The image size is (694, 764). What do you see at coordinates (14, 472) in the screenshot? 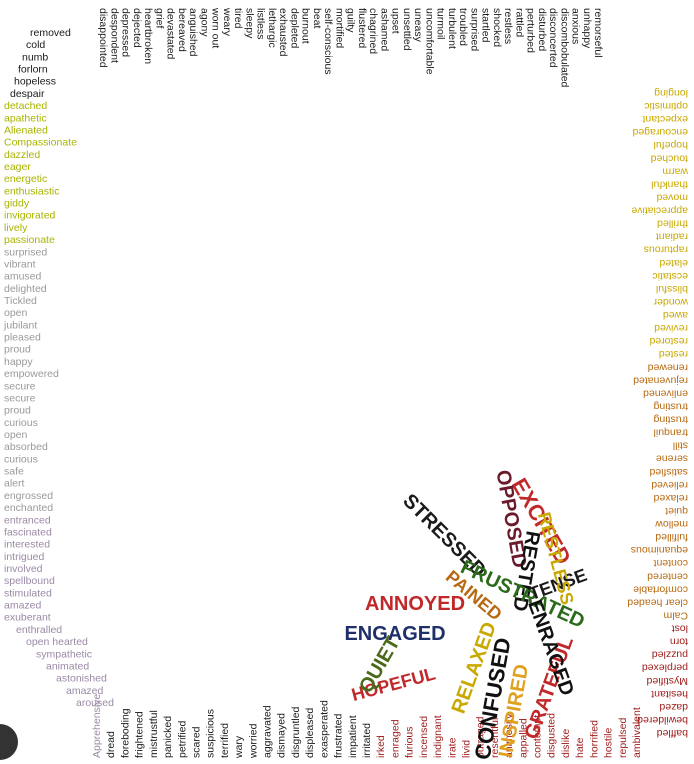
I see `emotion-word: safe` at bounding box center [14, 472].